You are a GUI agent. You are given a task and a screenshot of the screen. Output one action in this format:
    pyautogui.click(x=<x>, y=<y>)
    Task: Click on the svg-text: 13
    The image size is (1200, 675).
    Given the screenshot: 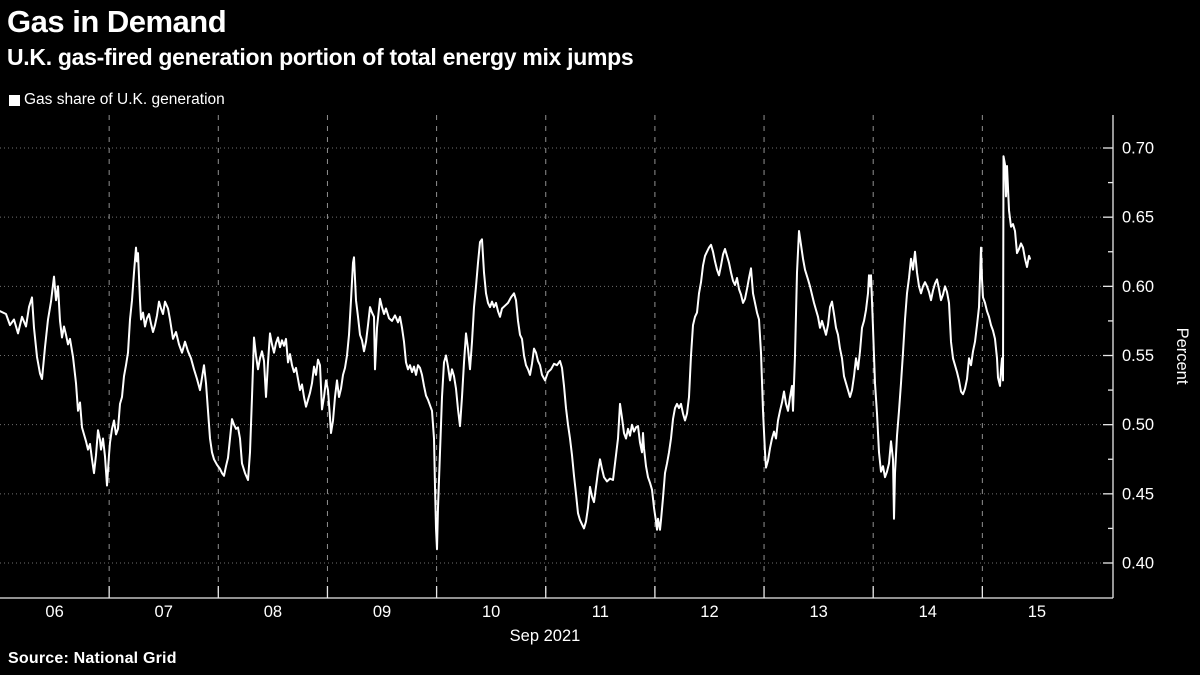 What is the action you would take?
    pyautogui.click(x=818, y=612)
    